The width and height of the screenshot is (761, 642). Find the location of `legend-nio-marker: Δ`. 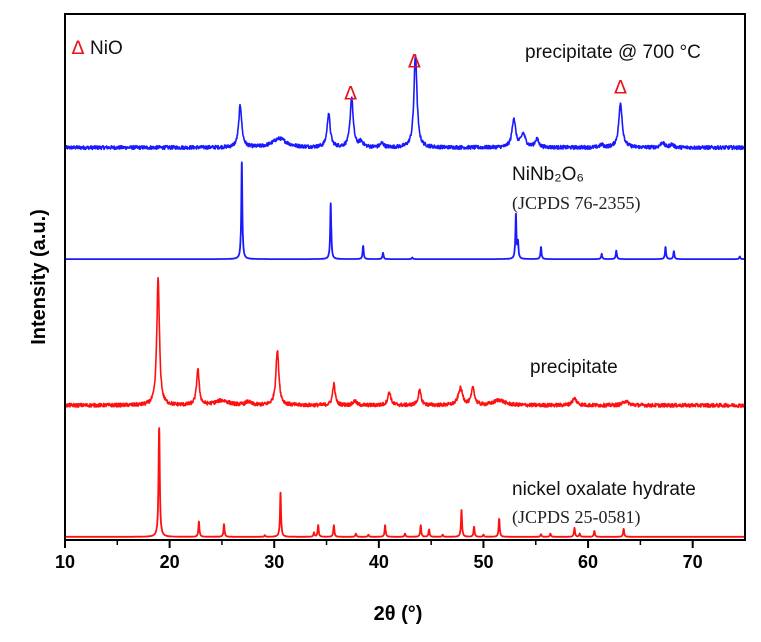

legend-nio-marker: Δ is located at coordinates (78, 48).